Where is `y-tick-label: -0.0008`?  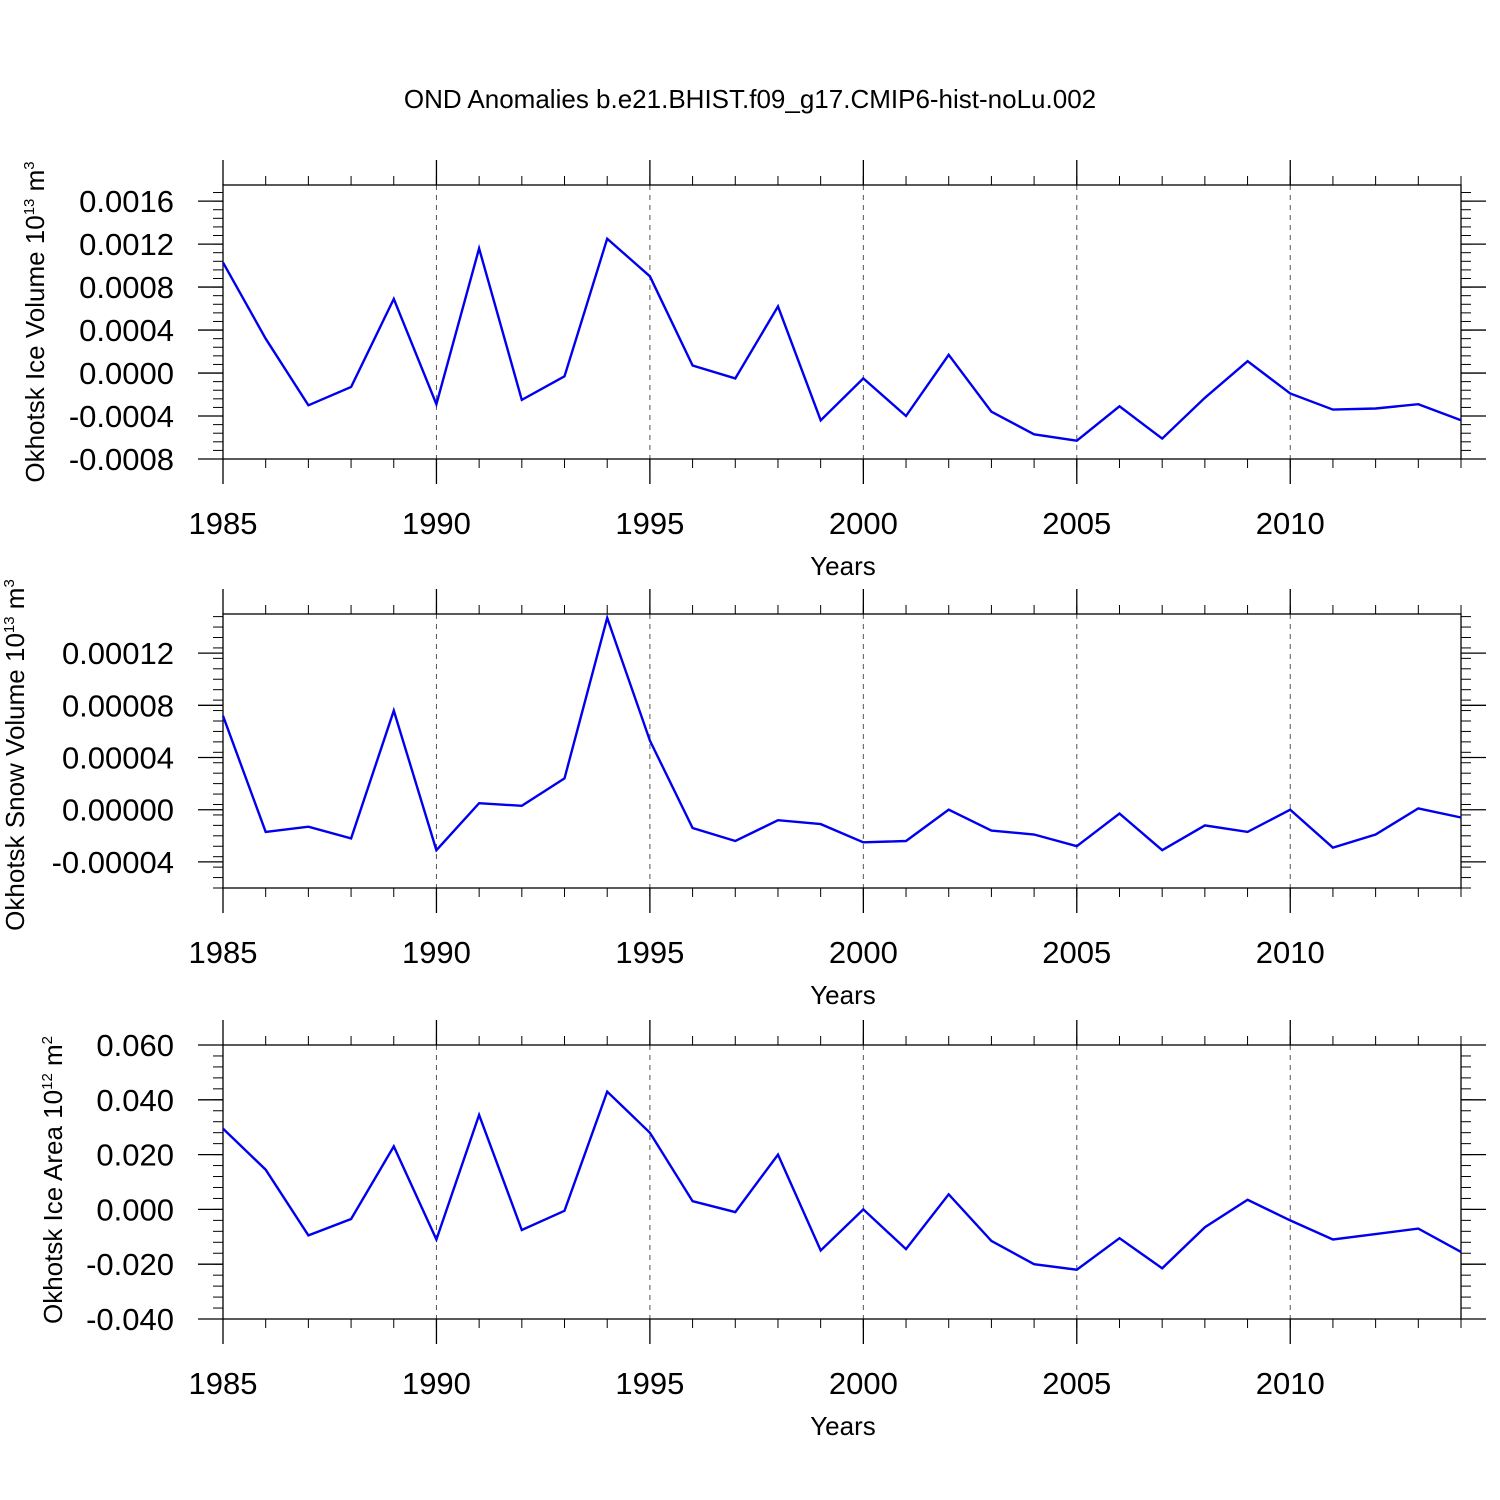
y-tick-label: -0.0008 is located at coordinates (121, 459).